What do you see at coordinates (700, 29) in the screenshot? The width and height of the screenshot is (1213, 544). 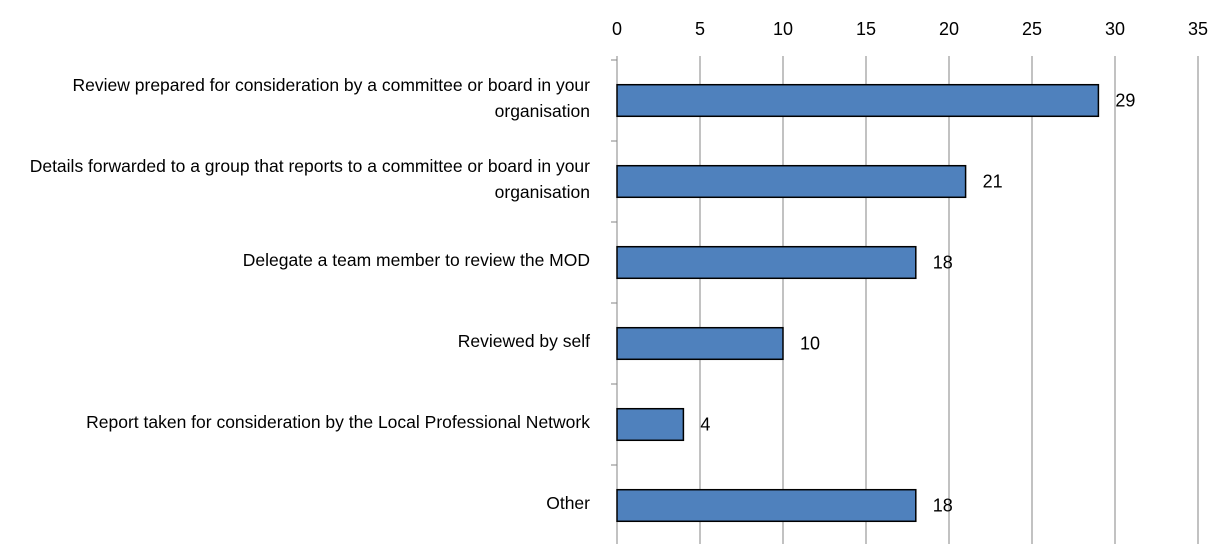 I see `x-tick-label: 5` at bounding box center [700, 29].